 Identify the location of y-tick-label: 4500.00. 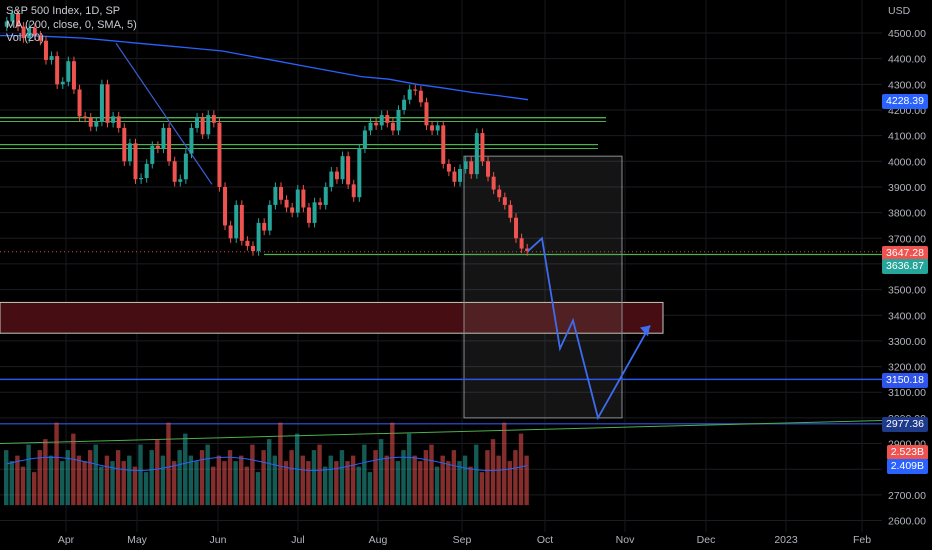
(907, 34).